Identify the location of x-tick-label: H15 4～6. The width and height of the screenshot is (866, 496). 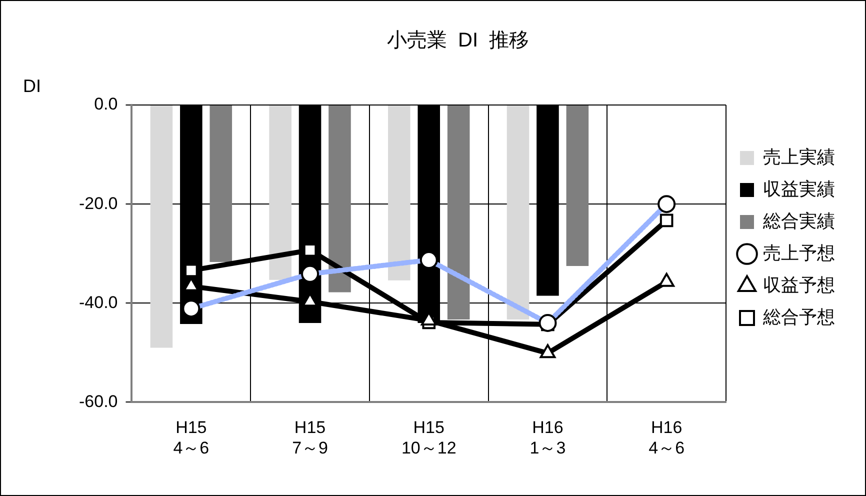
(191, 438).